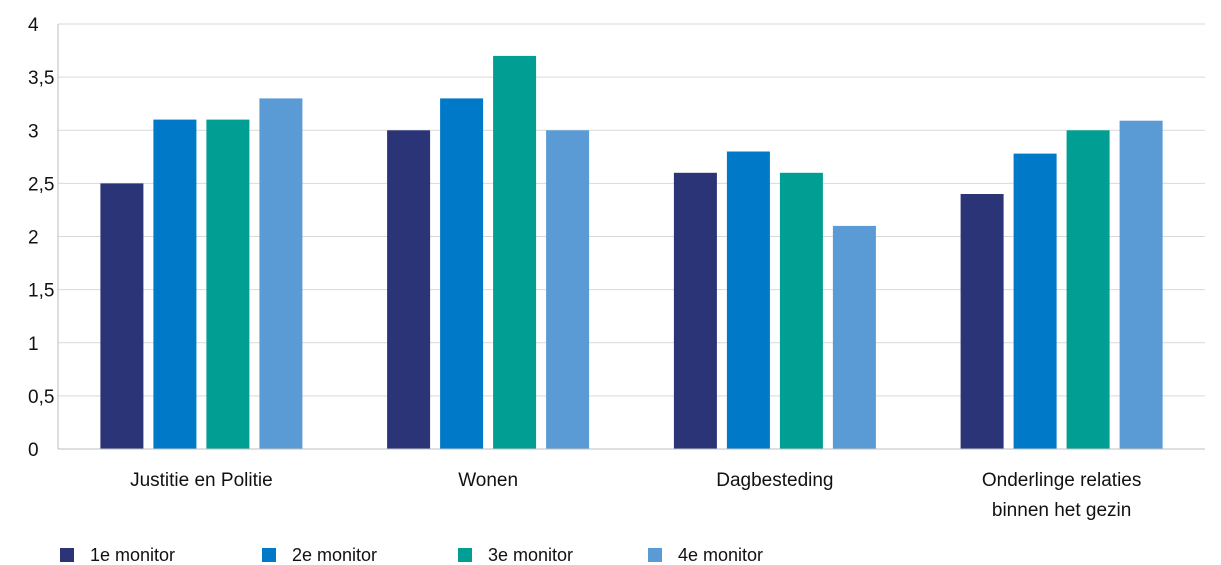 The image size is (1221, 565). I want to click on y-tick-label: 3, so click(33, 131).